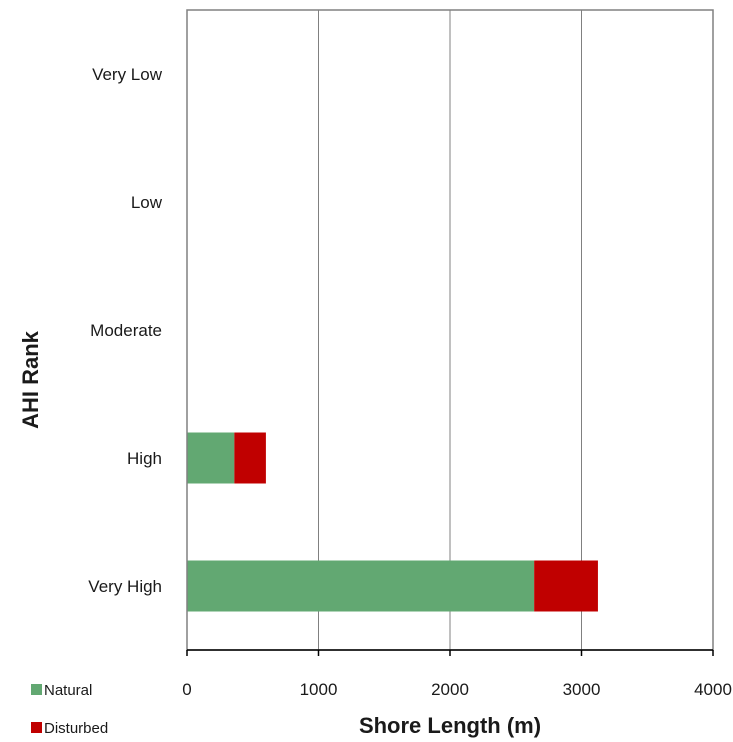 The width and height of the screenshot is (733, 742). Describe the element at coordinates (319, 689) in the screenshot. I see `x-tick-label: 1000` at that location.